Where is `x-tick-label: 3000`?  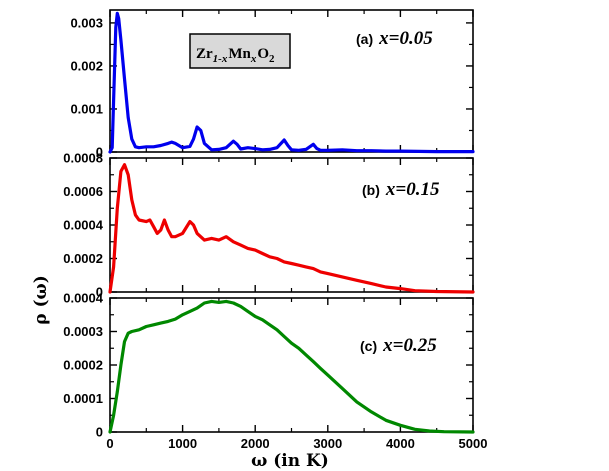 x-tick-label: 3000 is located at coordinates (327, 443).